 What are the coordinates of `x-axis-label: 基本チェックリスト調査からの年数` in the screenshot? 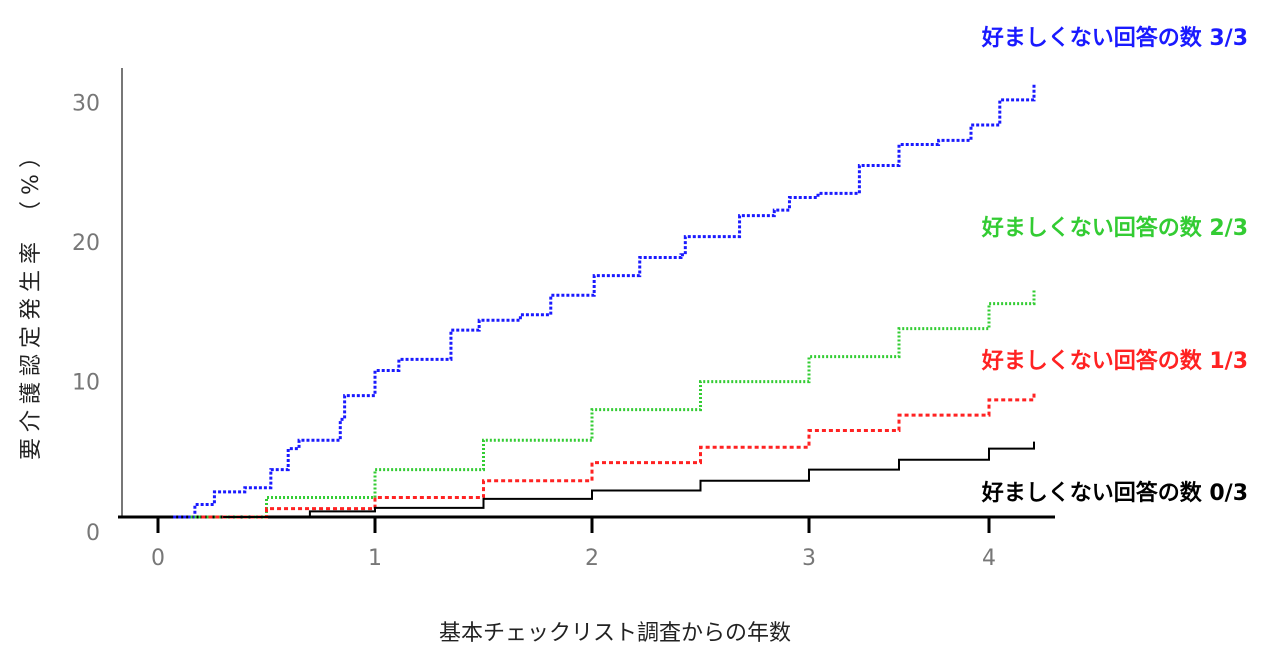 It's located at (615, 633).